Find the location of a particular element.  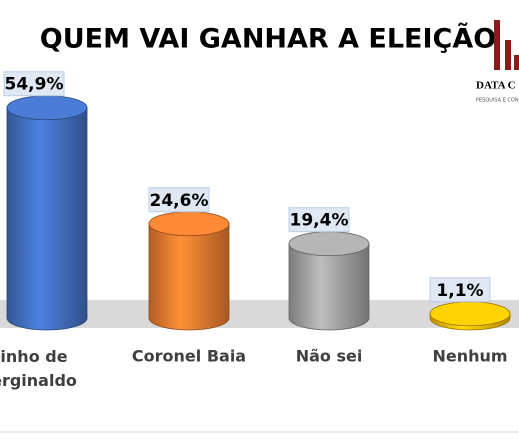

value-label: 54,9% is located at coordinates (34, 85).